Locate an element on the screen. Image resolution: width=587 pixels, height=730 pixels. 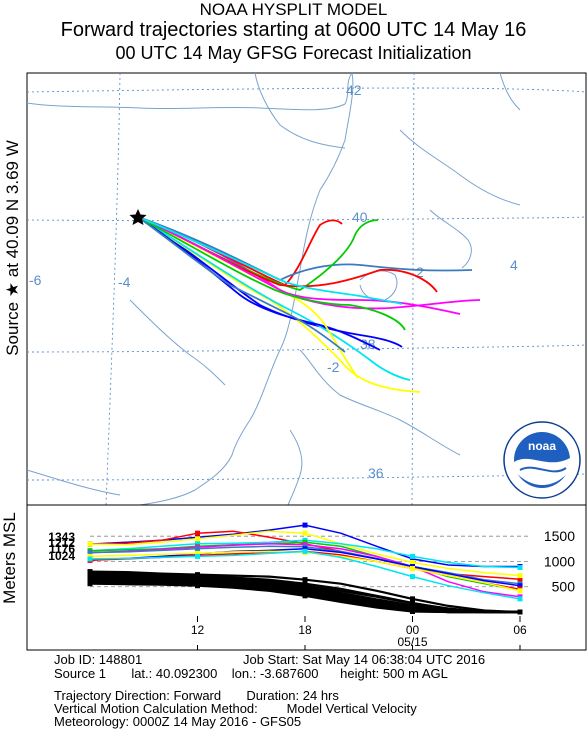
lon-label-2: 2 is located at coordinates (420, 272).